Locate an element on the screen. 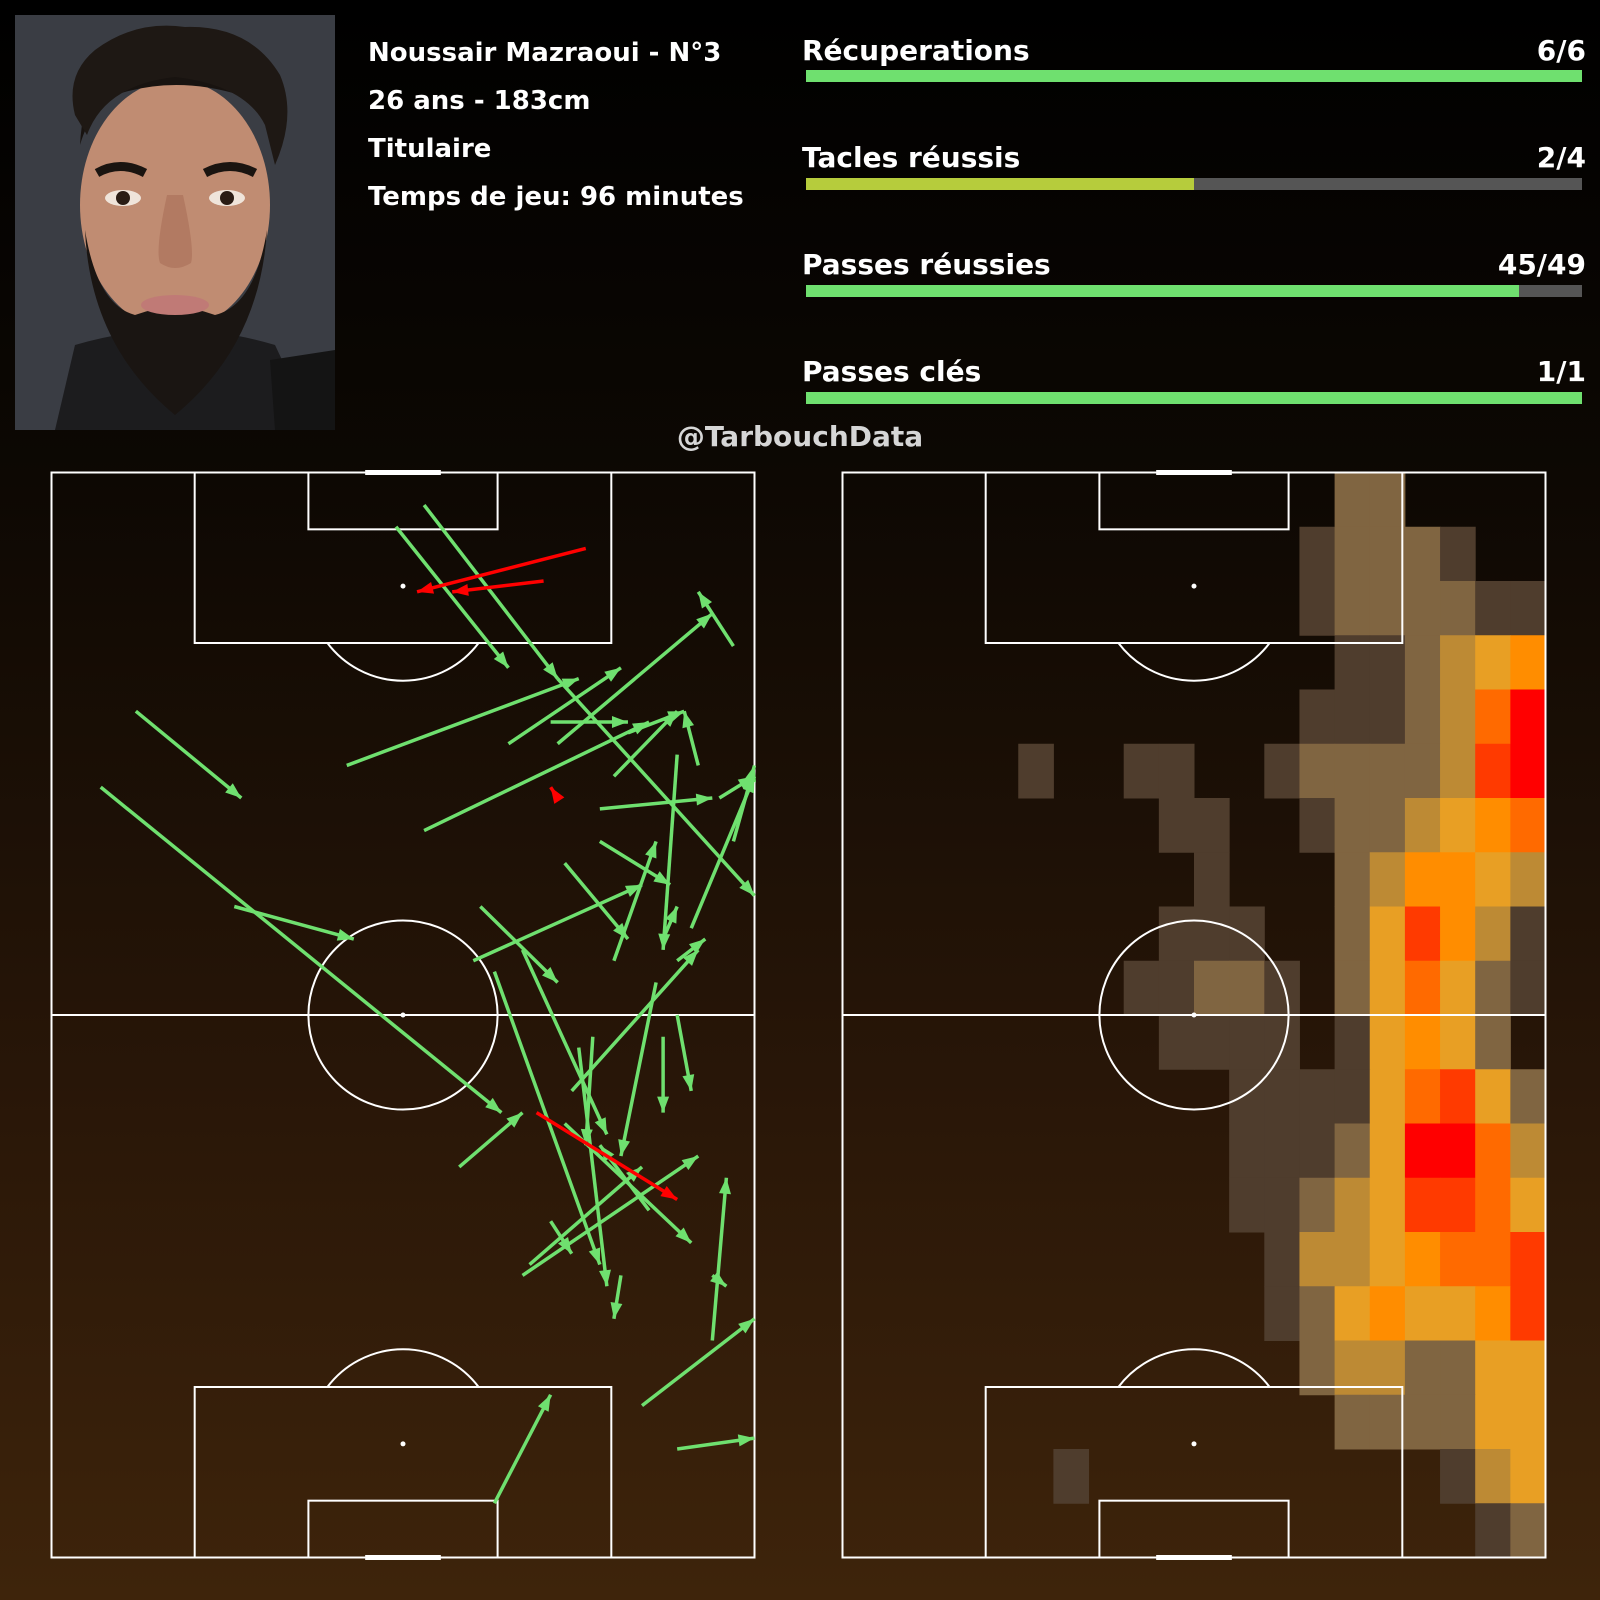 The width and height of the screenshot is (1600, 1600). penalty-spot-bottom is located at coordinates (403, 1444).